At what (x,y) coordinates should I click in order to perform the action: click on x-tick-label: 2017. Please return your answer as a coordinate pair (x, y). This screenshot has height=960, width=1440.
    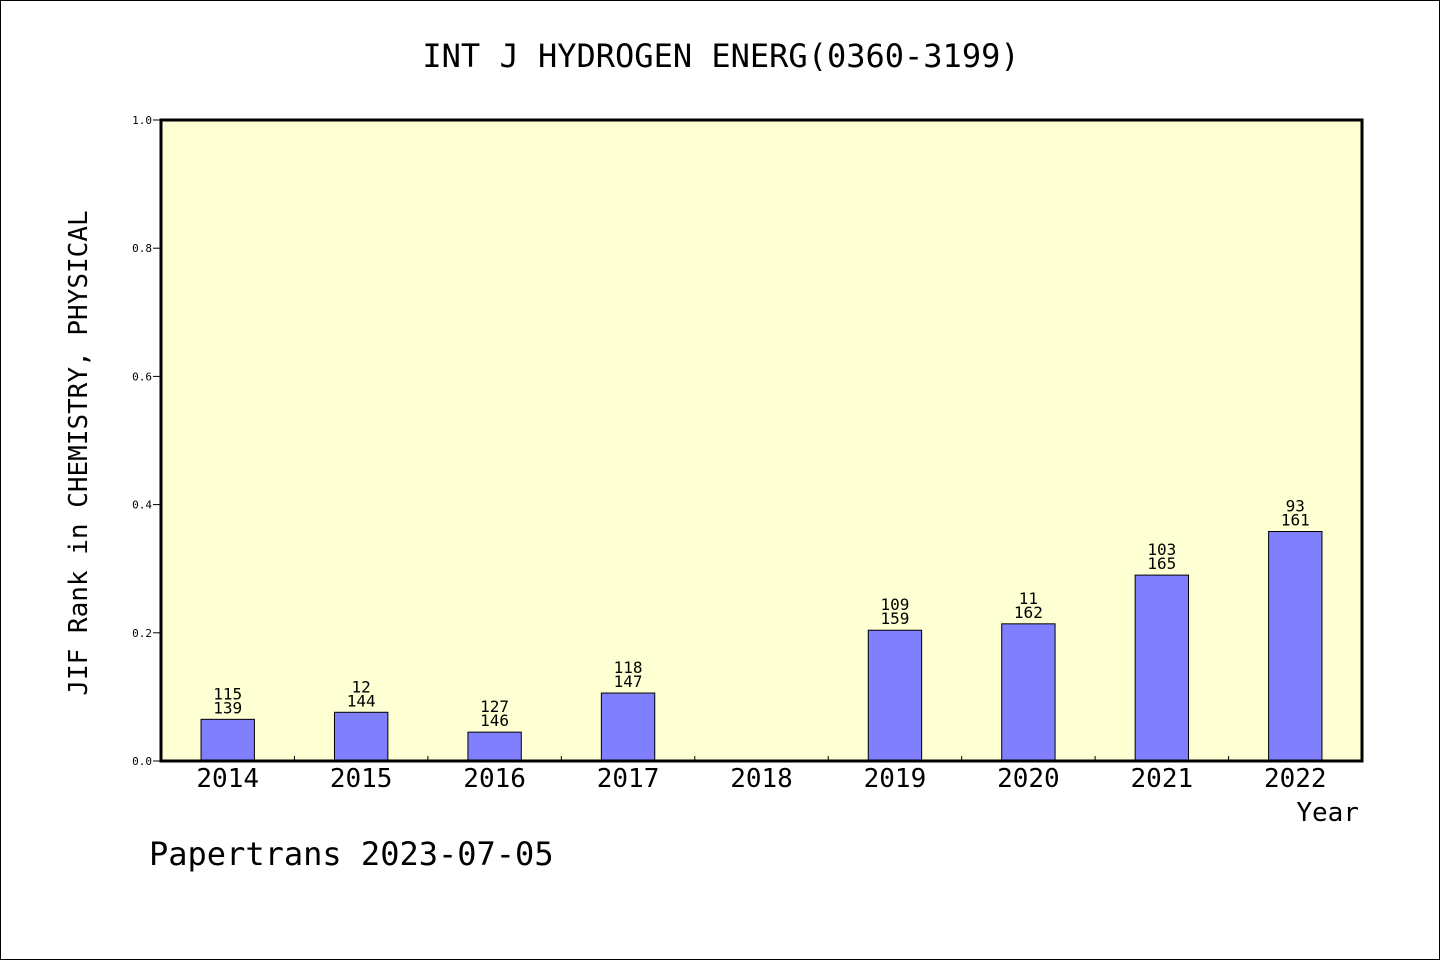
    Looking at the image, I should click on (628, 779).